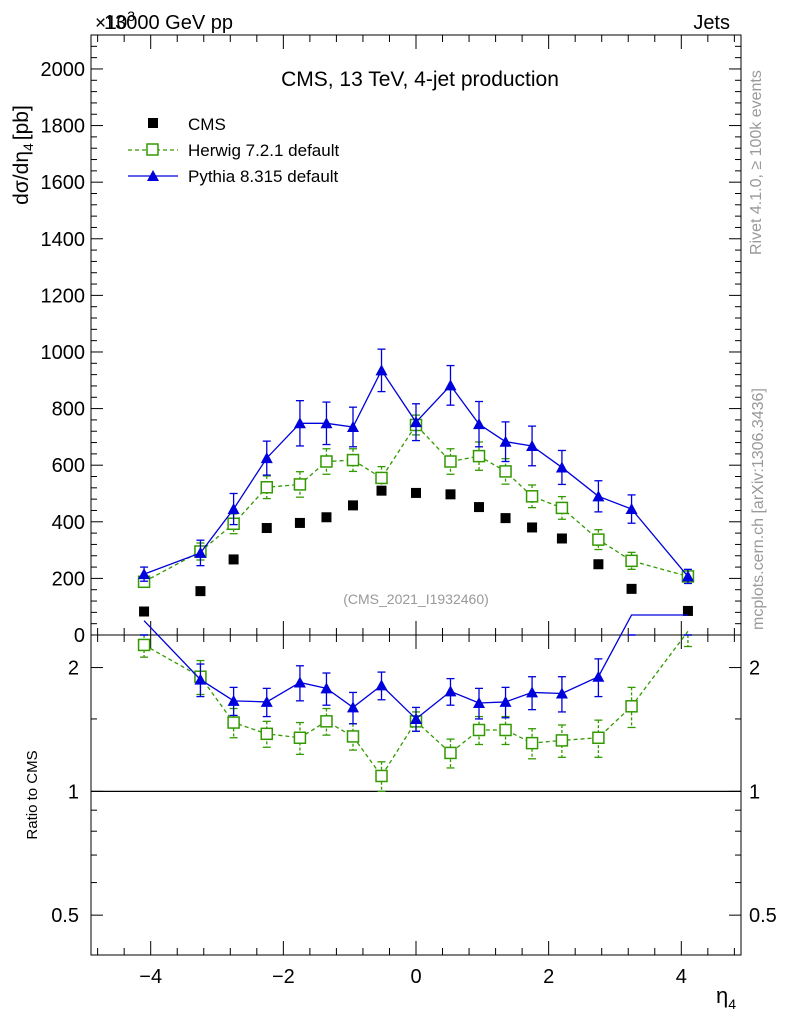 The height and width of the screenshot is (1024, 786). I want to click on y-tick-label: 1000, so click(63, 353).